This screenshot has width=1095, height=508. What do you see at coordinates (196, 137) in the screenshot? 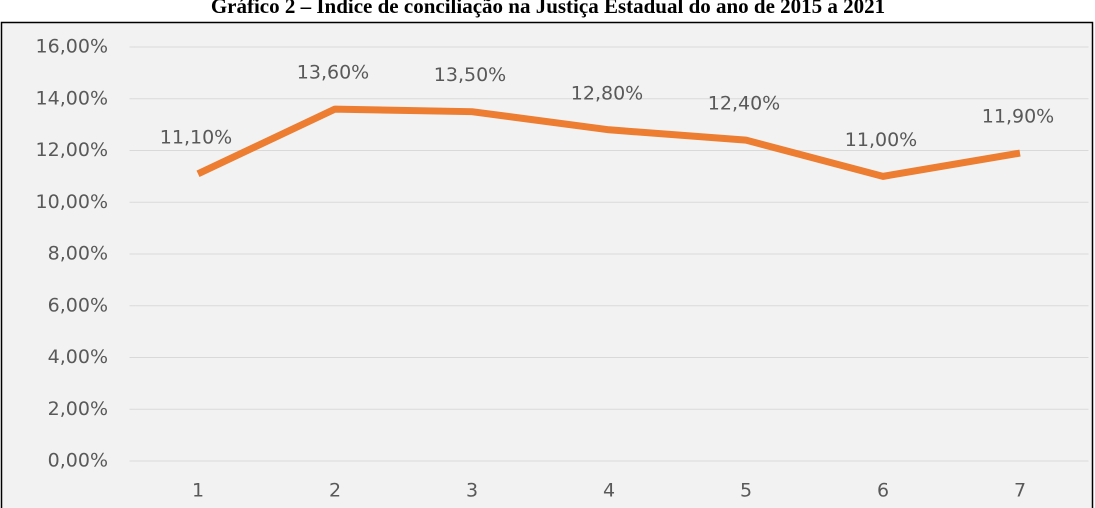
I see `data-label: 11,10%` at bounding box center [196, 137].